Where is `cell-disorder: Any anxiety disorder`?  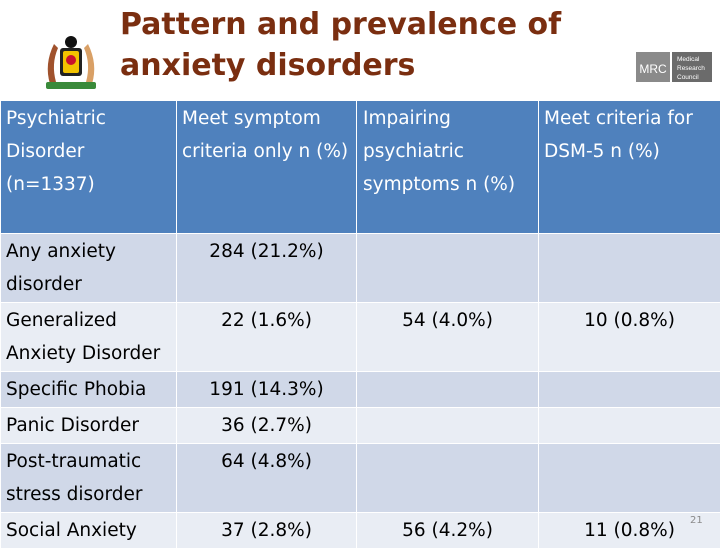
cell-disorder: Any anxiety disorder is located at coordinates (89, 268).